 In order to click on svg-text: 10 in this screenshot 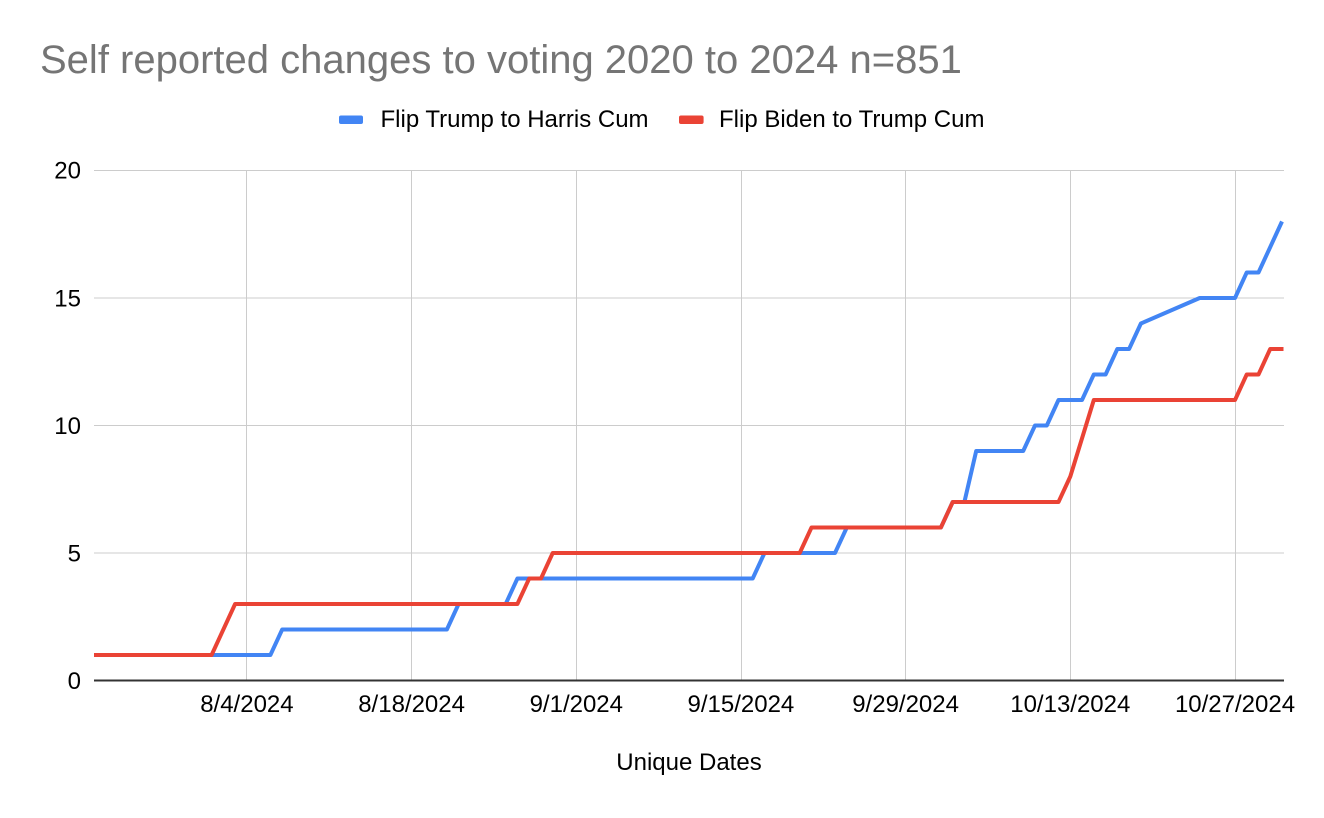, I will do `click(67, 426)`.